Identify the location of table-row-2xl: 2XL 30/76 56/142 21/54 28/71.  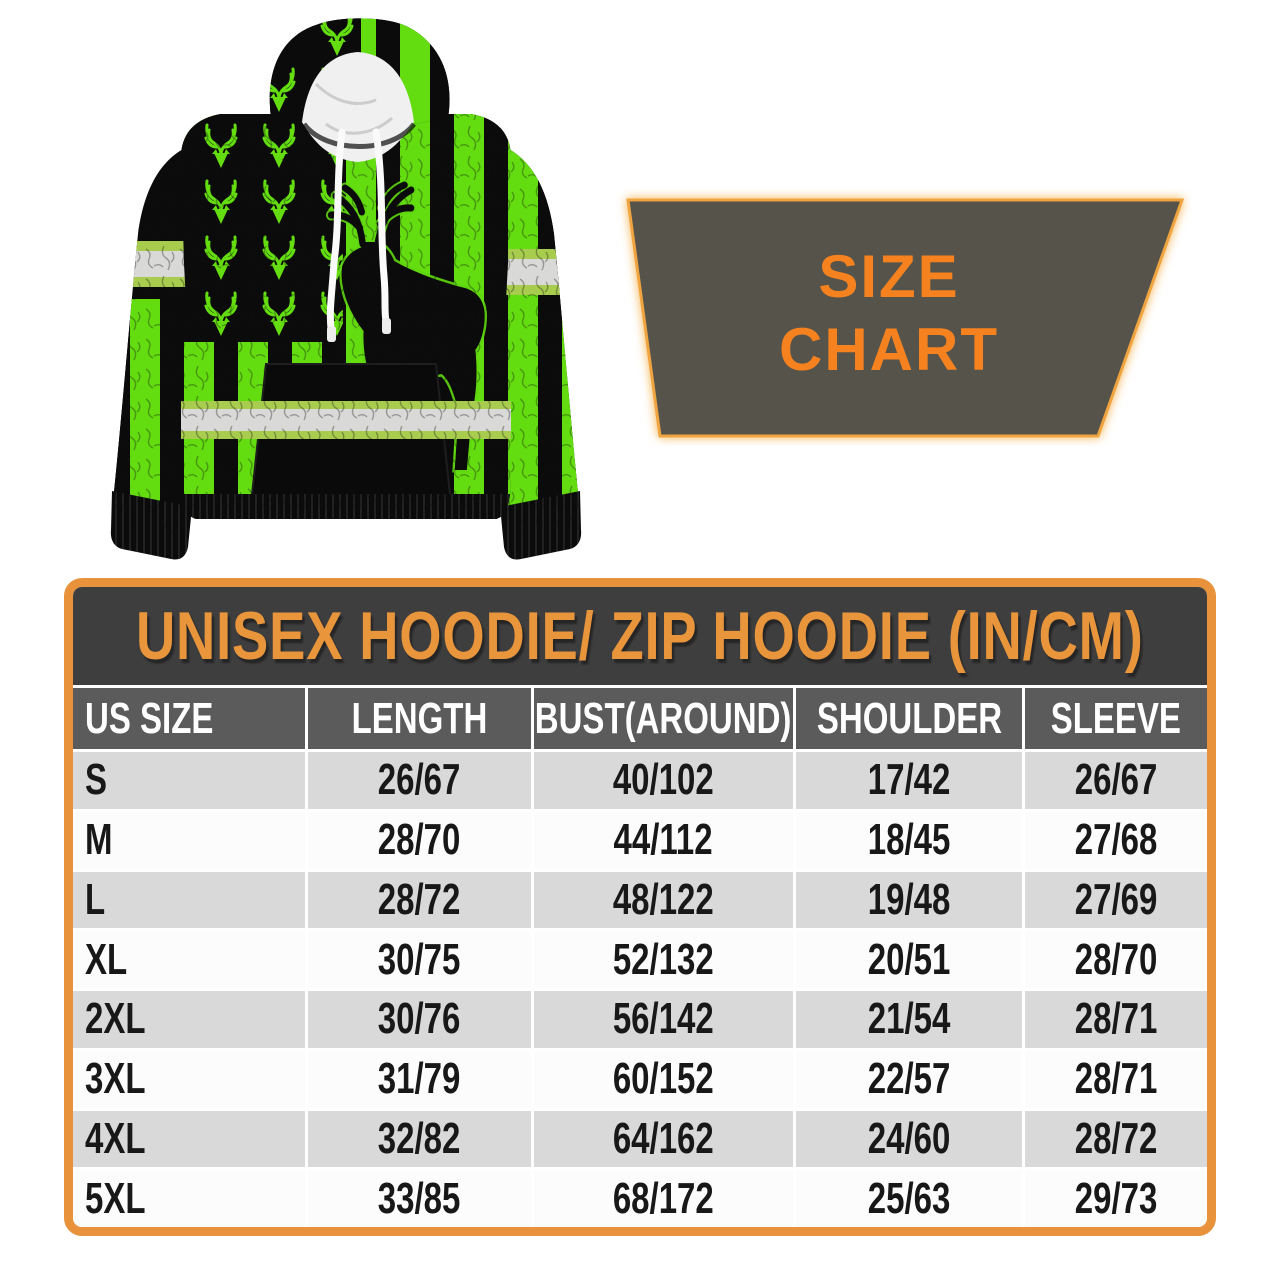
(640, 1018).